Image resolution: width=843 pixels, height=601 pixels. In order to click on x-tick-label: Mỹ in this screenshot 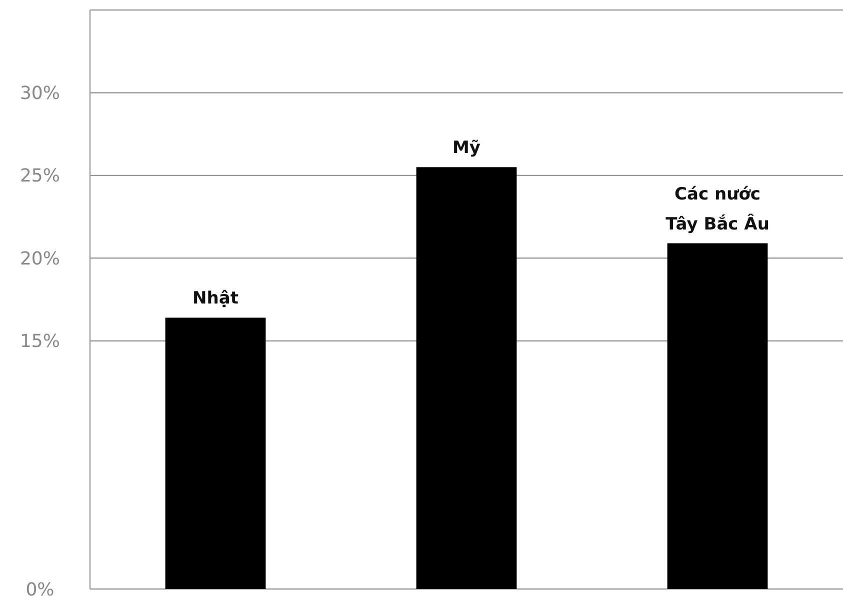, I will do `click(466, 148)`.